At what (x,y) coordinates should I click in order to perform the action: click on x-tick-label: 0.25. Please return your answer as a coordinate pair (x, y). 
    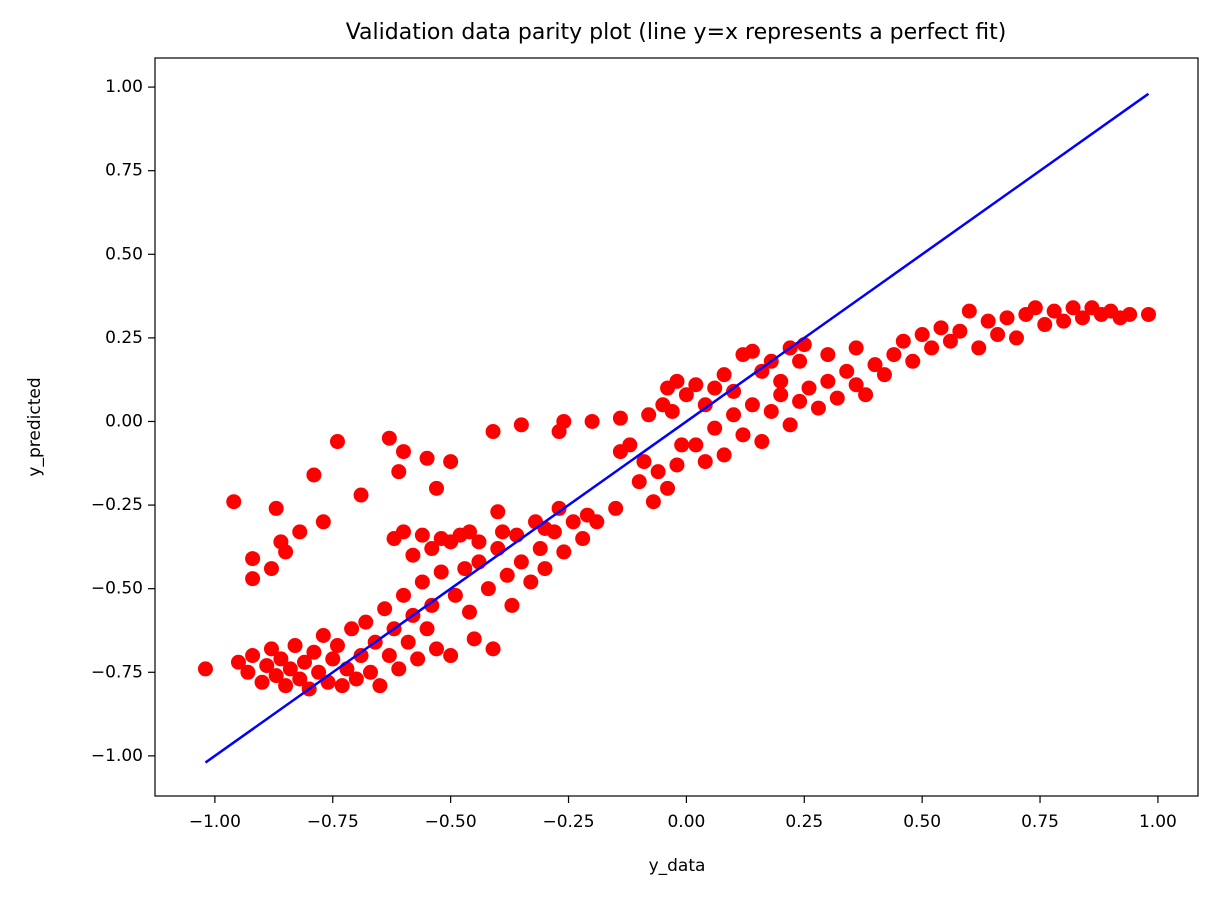
    Looking at the image, I should click on (804, 822).